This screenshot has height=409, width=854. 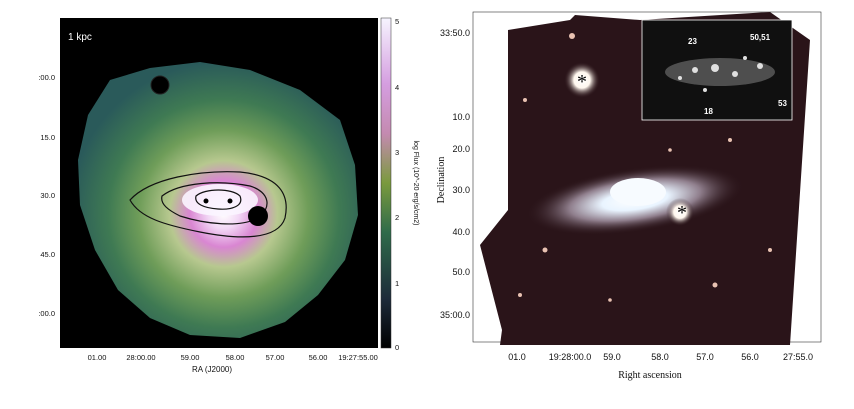 What do you see at coordinates (570, 357) in the screenshot?
I see `x-tick: 19:28:00.0` at bounding box center [570, 357].